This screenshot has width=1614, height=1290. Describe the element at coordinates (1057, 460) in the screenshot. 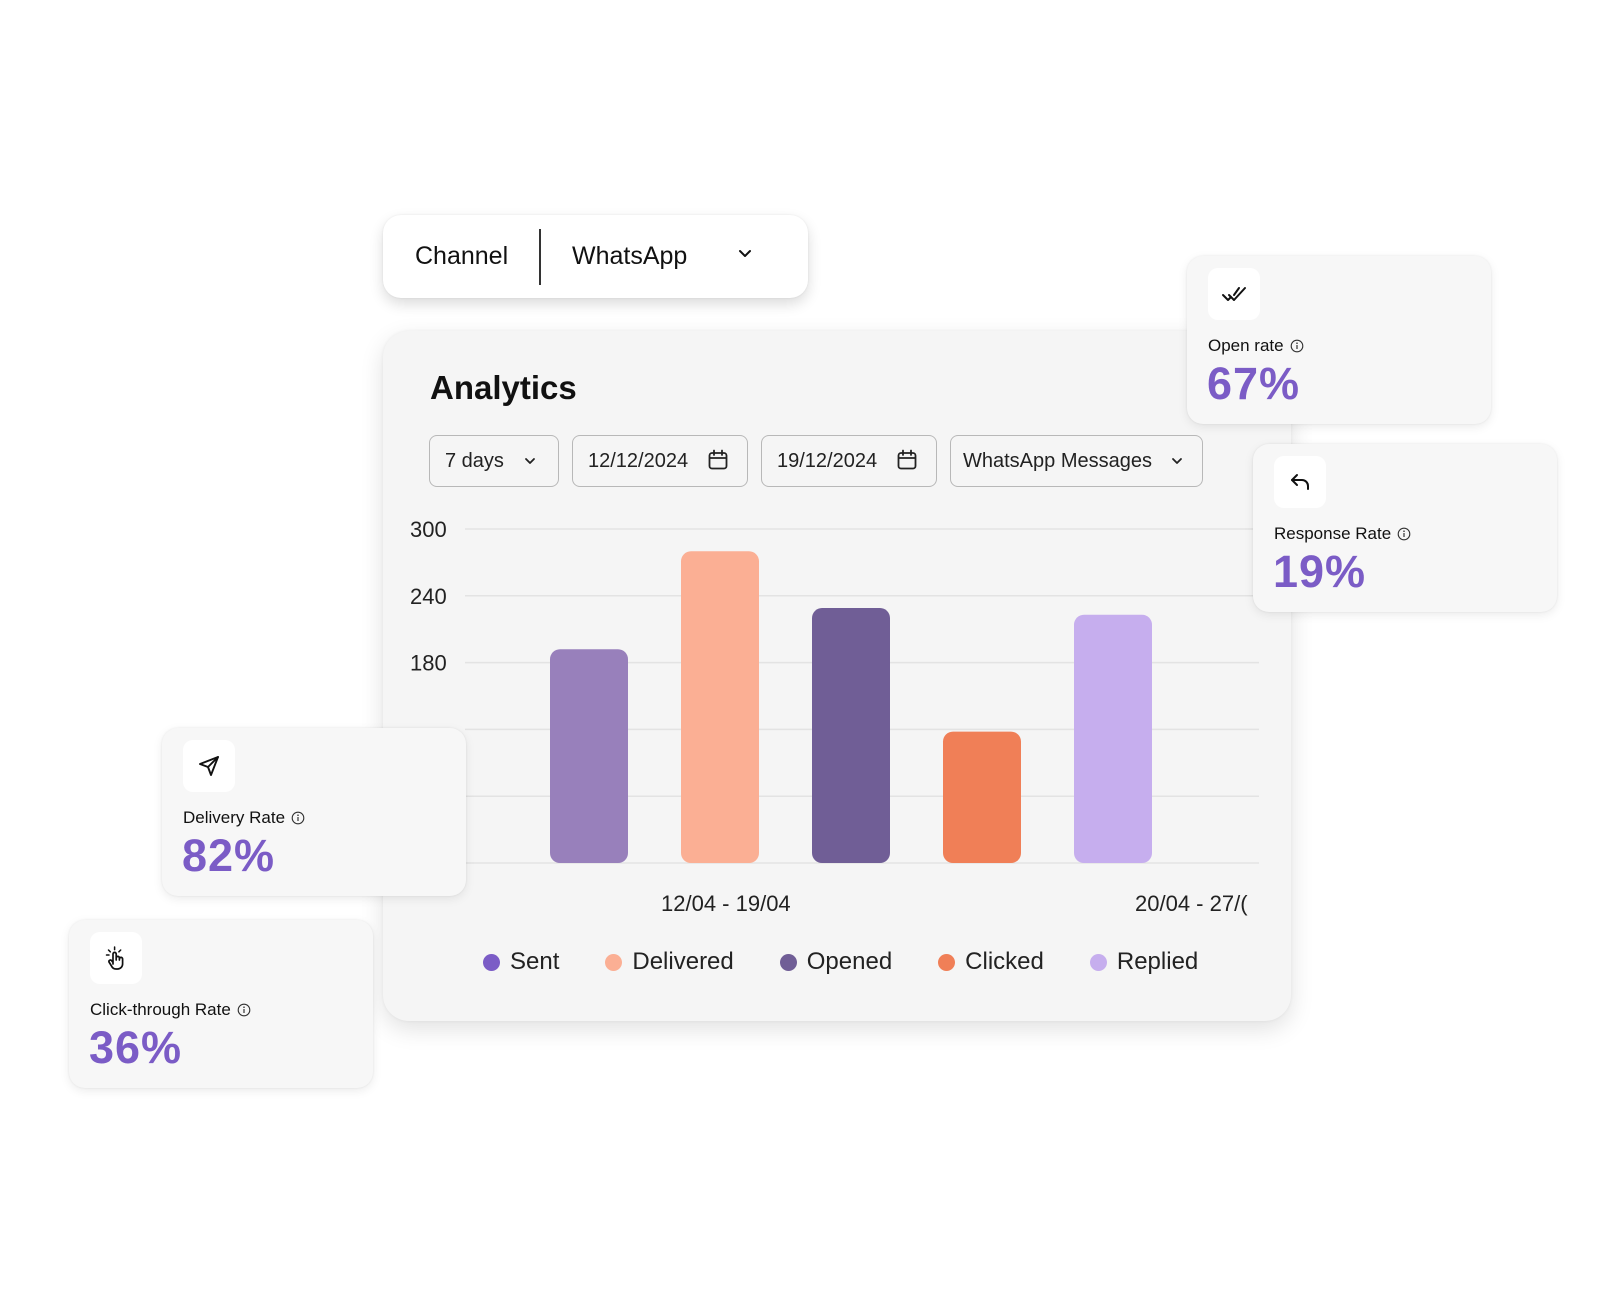

I see `message-type-value: WhatsApp Messages` at that location.